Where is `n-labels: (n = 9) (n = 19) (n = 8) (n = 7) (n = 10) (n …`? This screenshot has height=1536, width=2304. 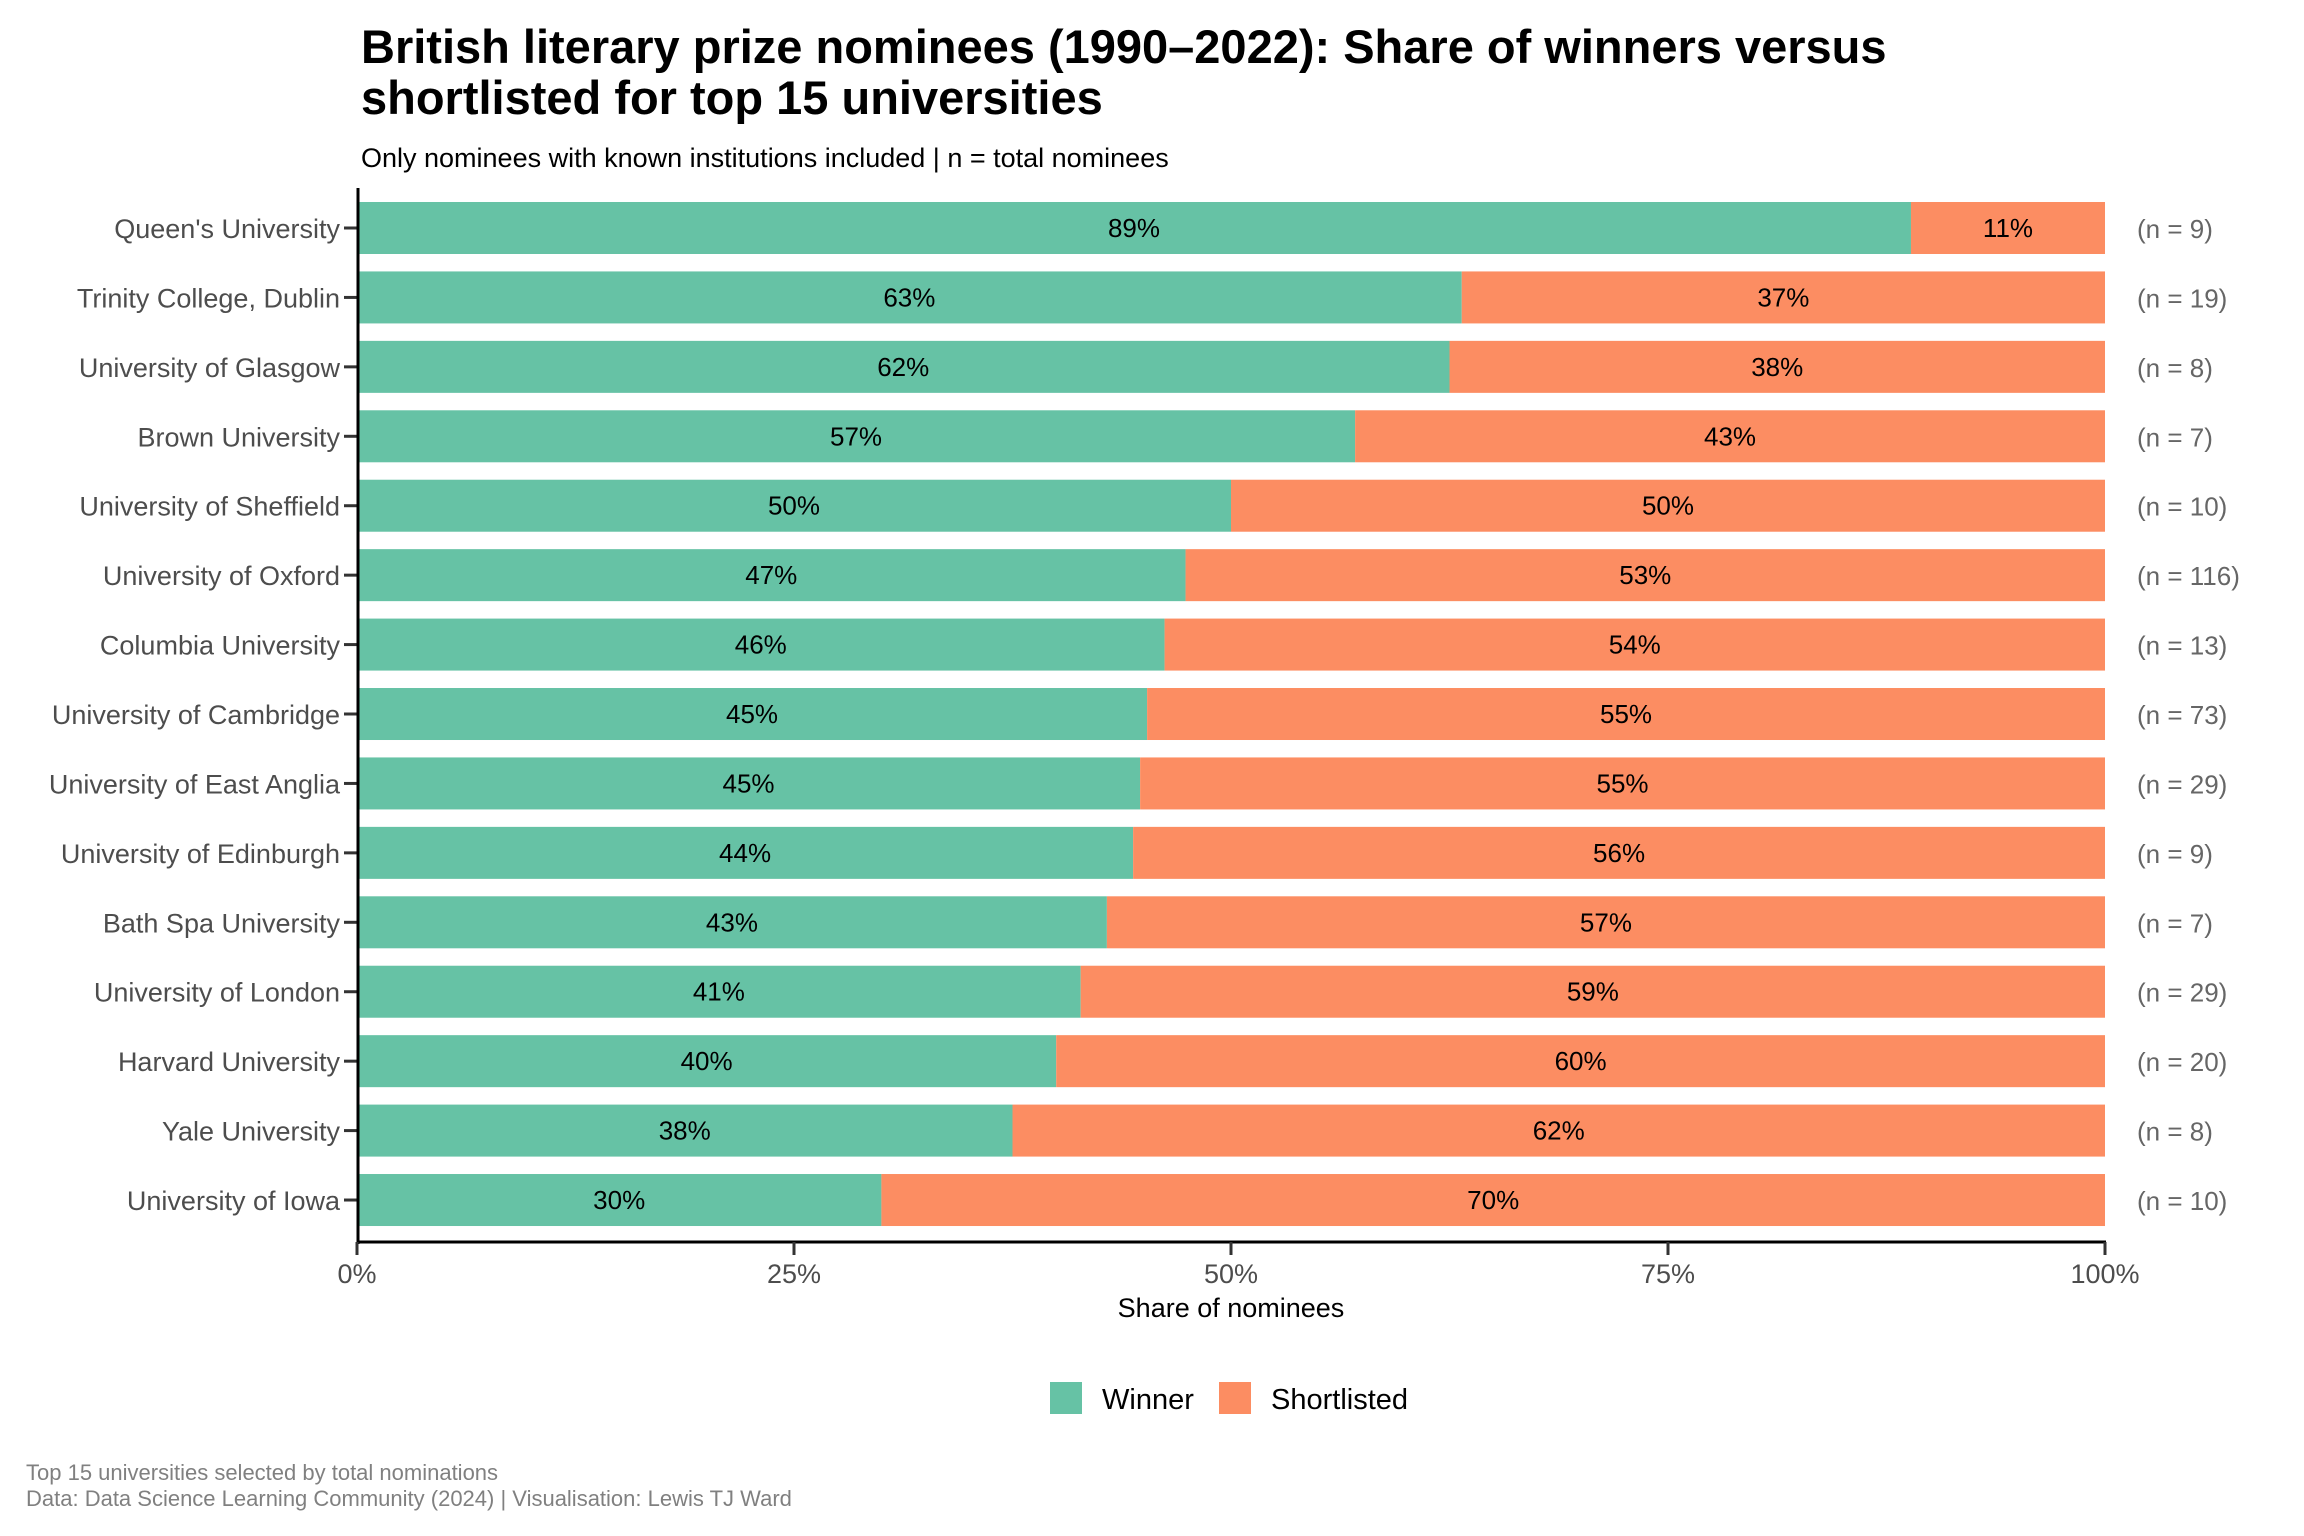 n-labels: (n = 9) (n = 19) (n = 8) (n = 7) (n = 10) (n … is located at coordinates (2188, 715).